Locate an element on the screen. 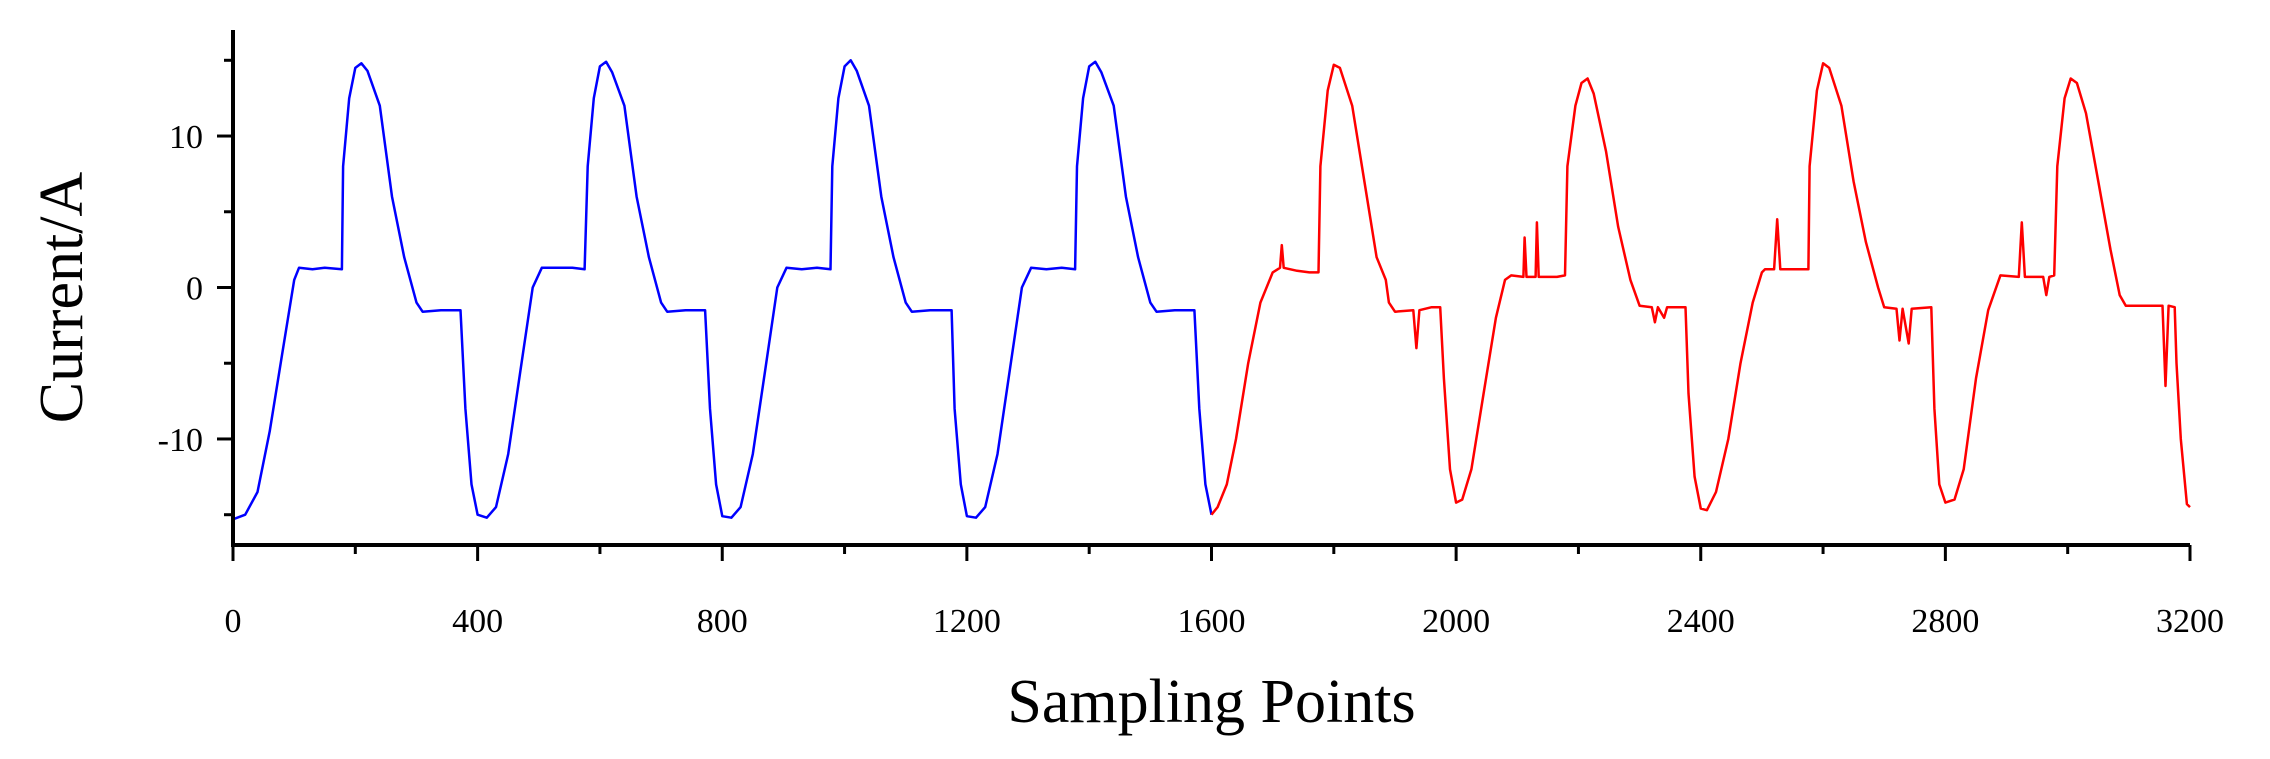 This screenshot has width=2270, height=759. y-tick-label: 10 is located at coordinates (186, 137).